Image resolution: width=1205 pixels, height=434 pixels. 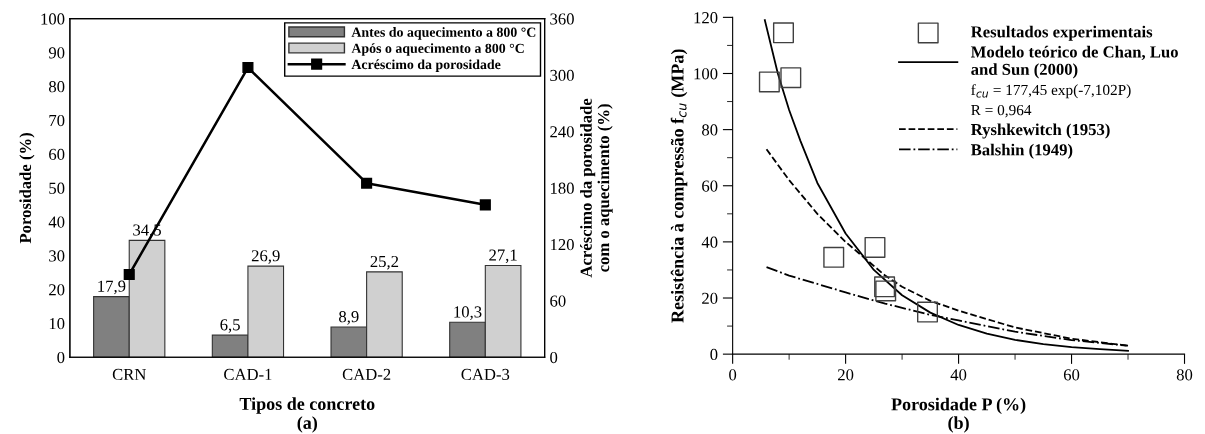 What do you see at coordinates (468, 313) in the screenshot?
I see `data-label: 10,3` at bounding box center [468, 313].